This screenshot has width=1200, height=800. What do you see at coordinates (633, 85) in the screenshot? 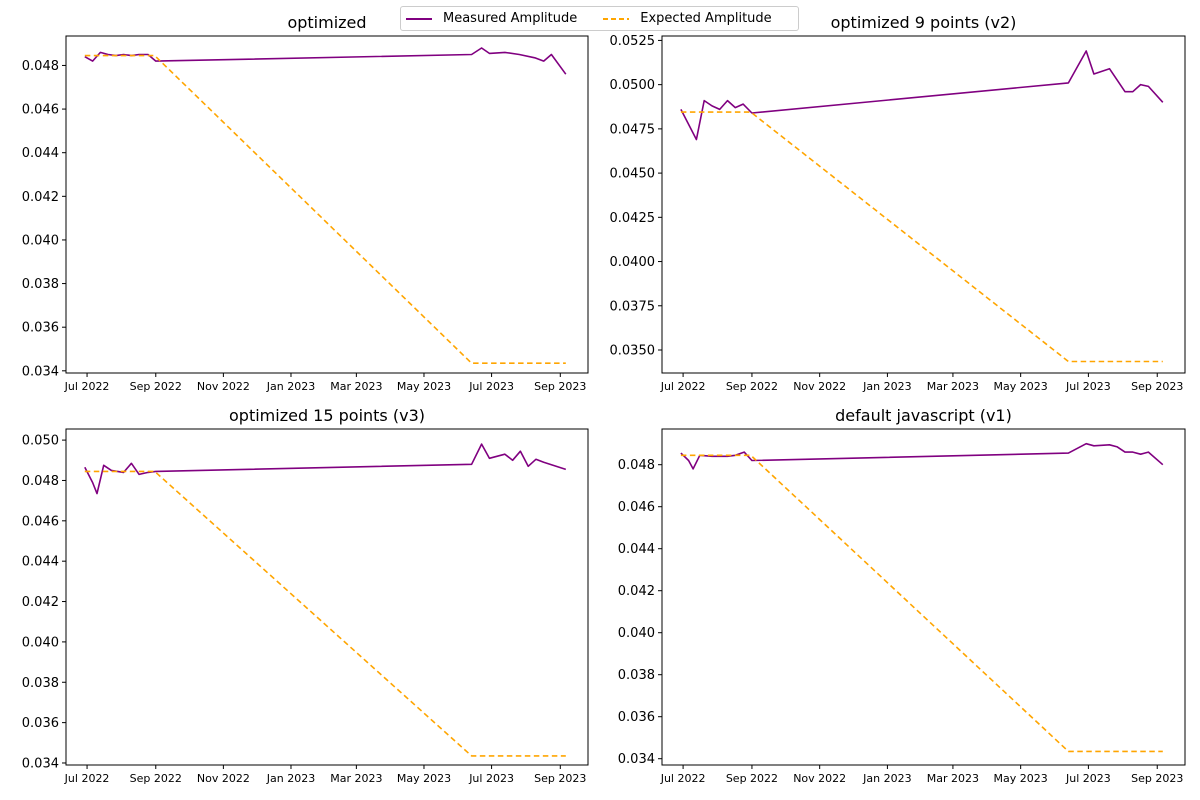
I see `y-tick-label: 0.0500` at bounding box center [633, 85].